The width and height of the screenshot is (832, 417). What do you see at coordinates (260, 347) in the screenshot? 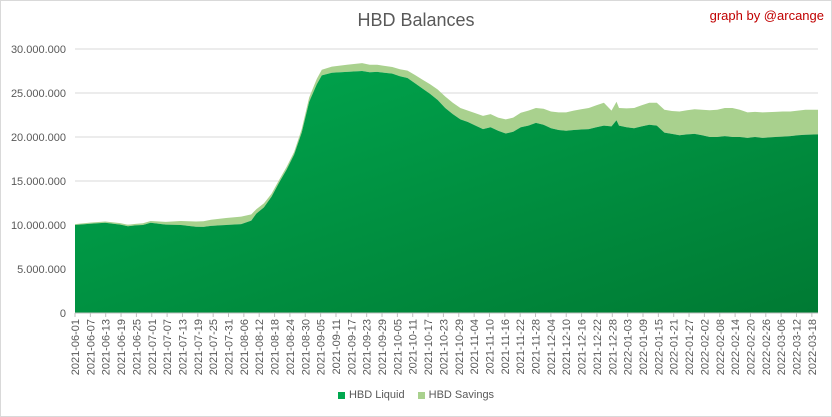
I see `x-tick-label: 2021-08-12` at bounding box center [260, 347].